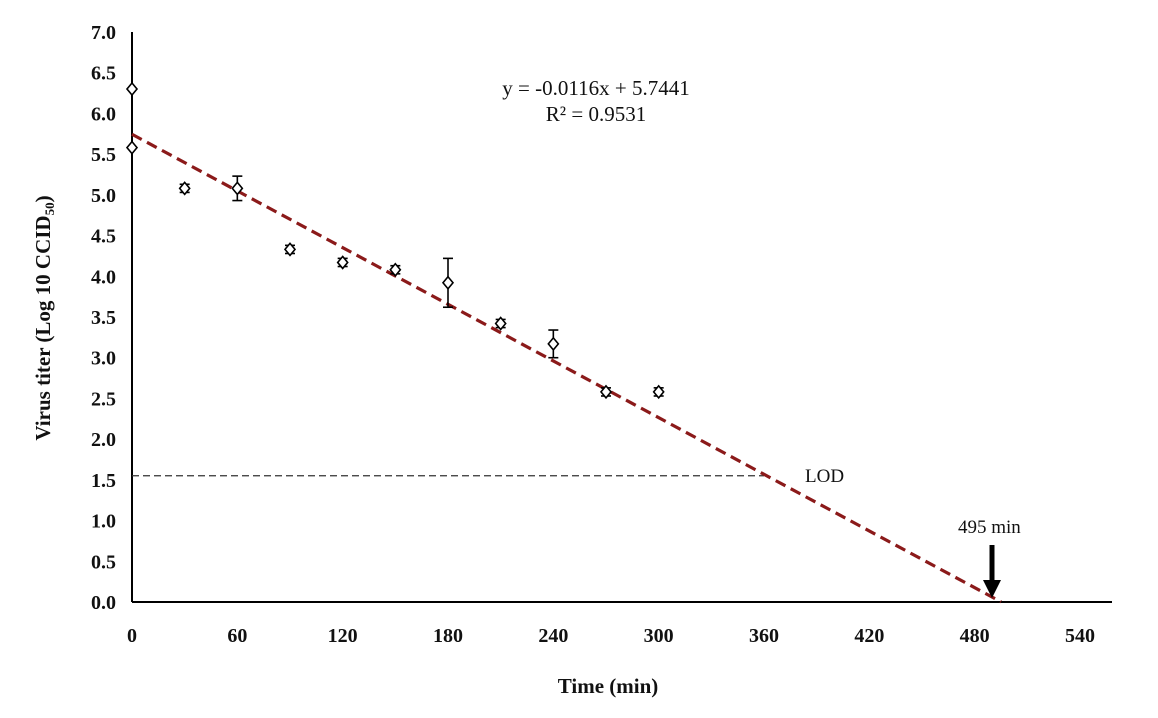 This screenshot has height=718, width=1158. What do you see at coordinates (103, 114) in the screenshot?
I see `y-tick-label: 6.0` at bounding box center [103, 114].